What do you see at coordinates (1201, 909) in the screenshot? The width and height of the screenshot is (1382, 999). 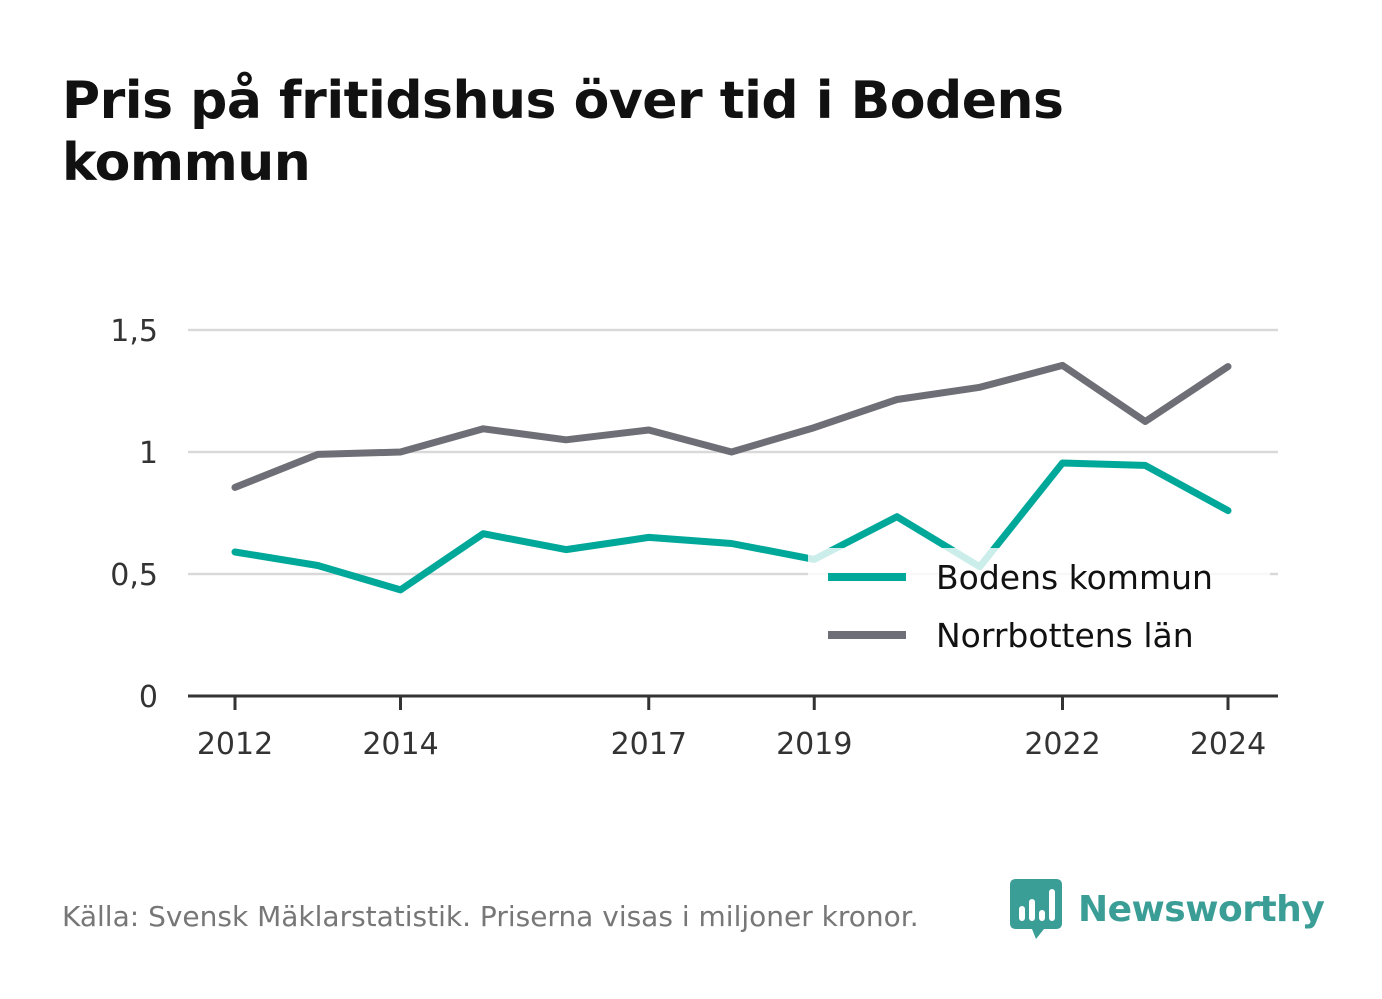 I see `brand-name: Newsworthy` at bounding box center [1201, 909].